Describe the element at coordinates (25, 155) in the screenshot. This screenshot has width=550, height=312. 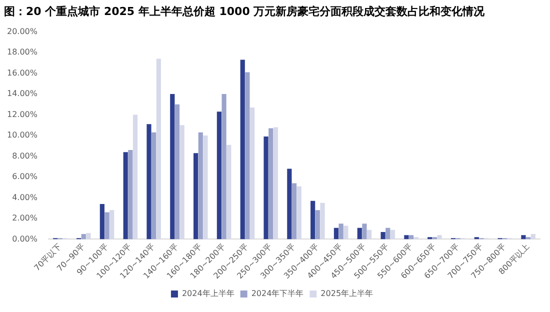
I see `y-tick-label: 8.00%` at that location.